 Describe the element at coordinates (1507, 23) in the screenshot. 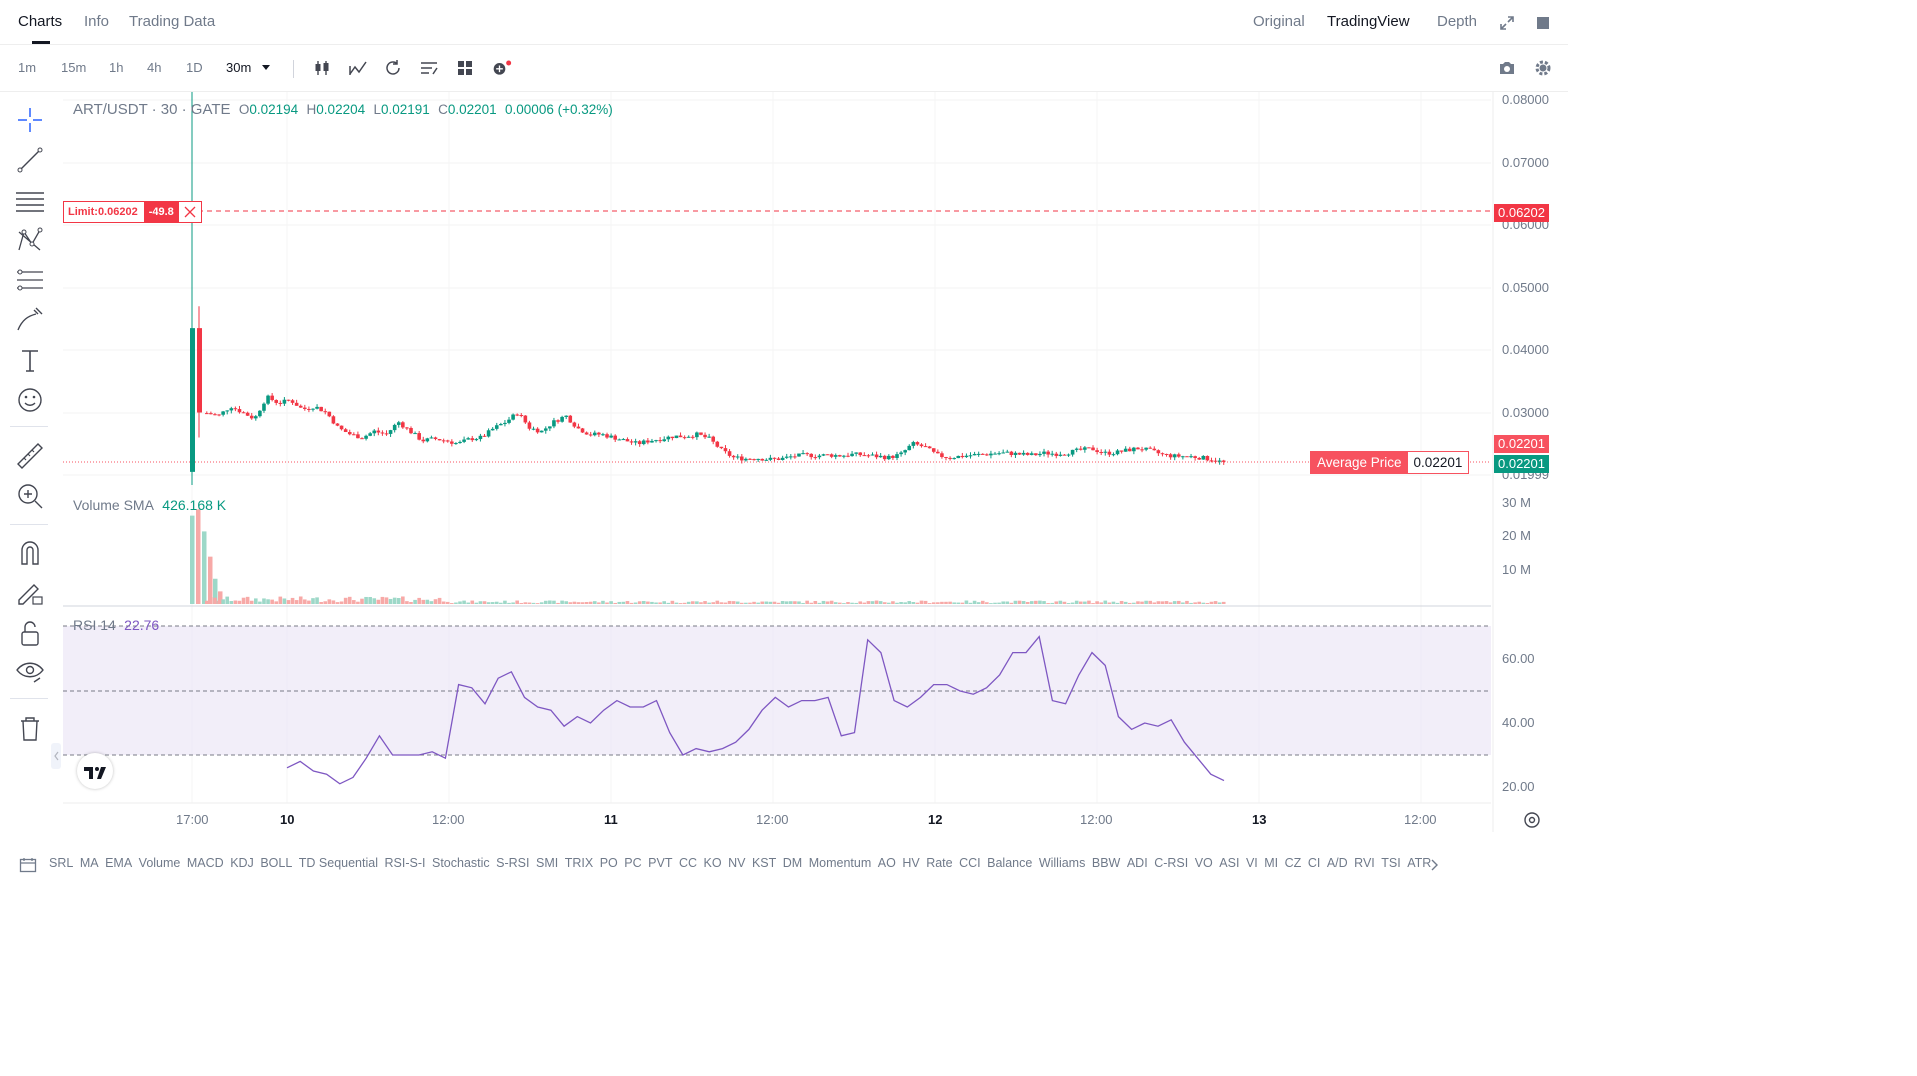

I see `fullscreen-icon` at that location.